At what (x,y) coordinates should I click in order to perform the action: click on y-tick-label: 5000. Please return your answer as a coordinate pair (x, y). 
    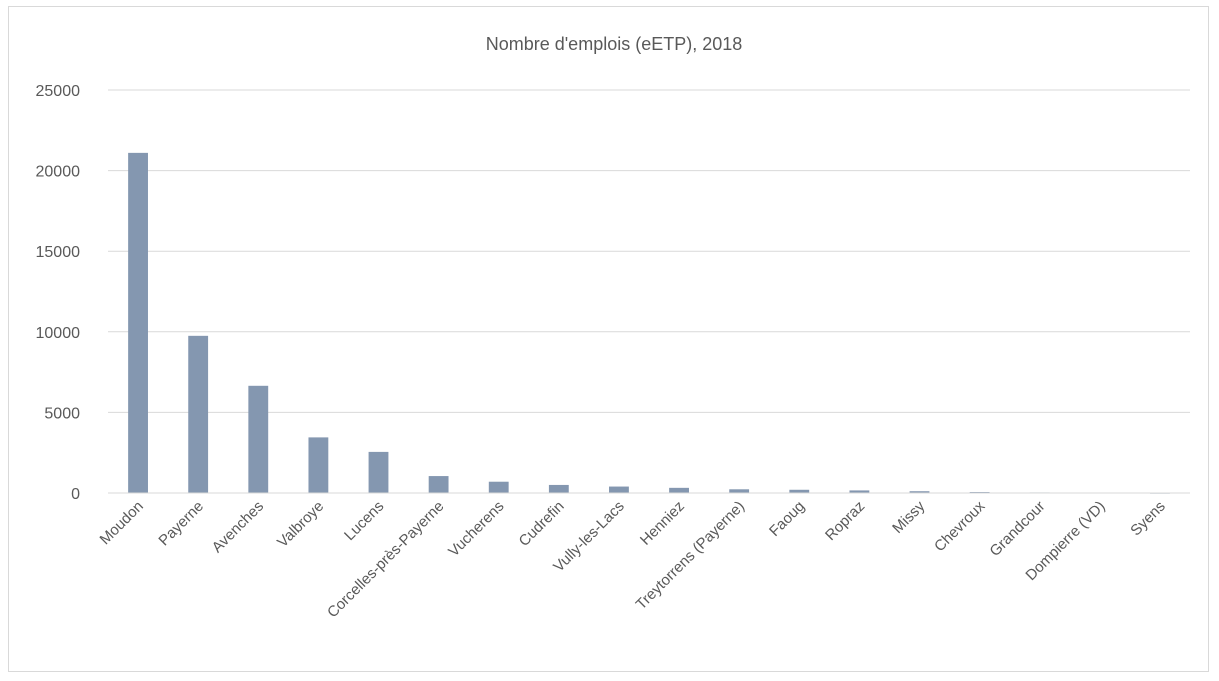
    Looking at the image, I should click on (62, 413).